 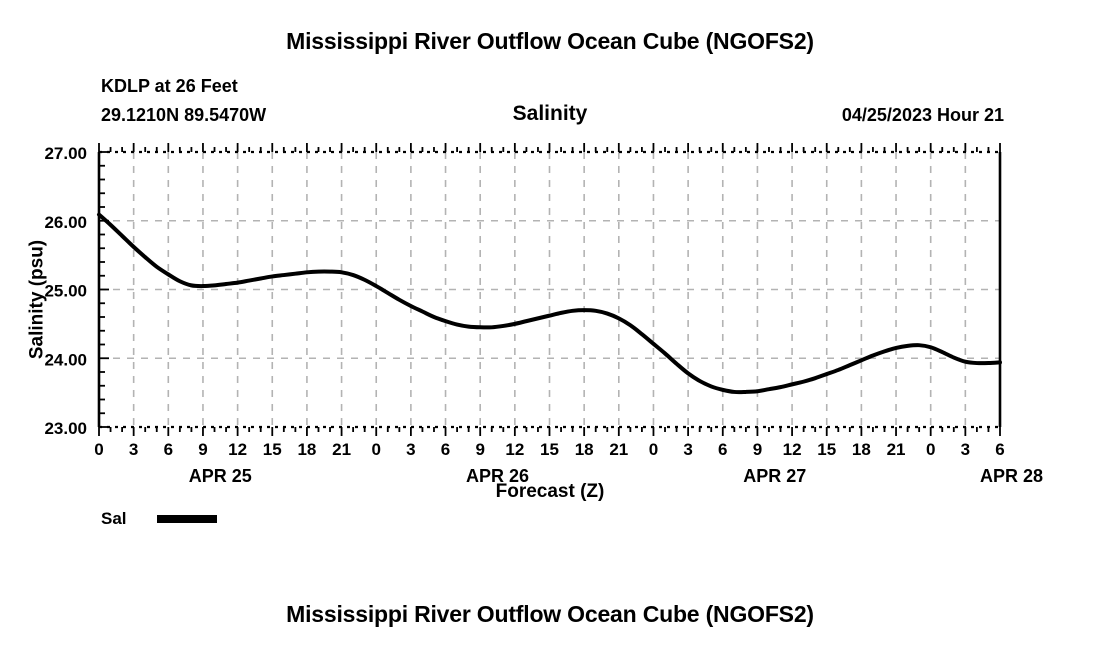 I want to click on legend-swatch-sal, so click(x=187, y=519).